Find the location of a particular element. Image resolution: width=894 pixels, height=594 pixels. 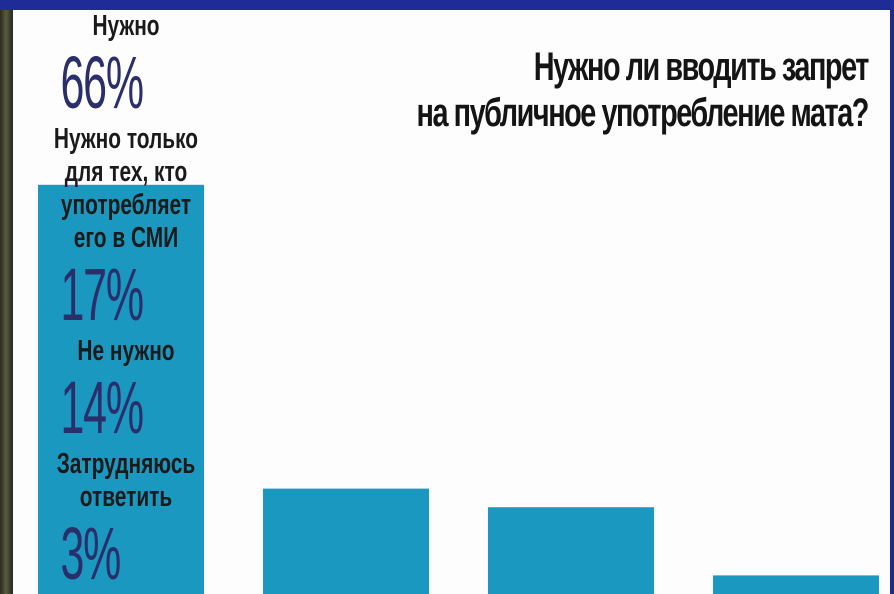

top-band is located at coordinates (447, 5).